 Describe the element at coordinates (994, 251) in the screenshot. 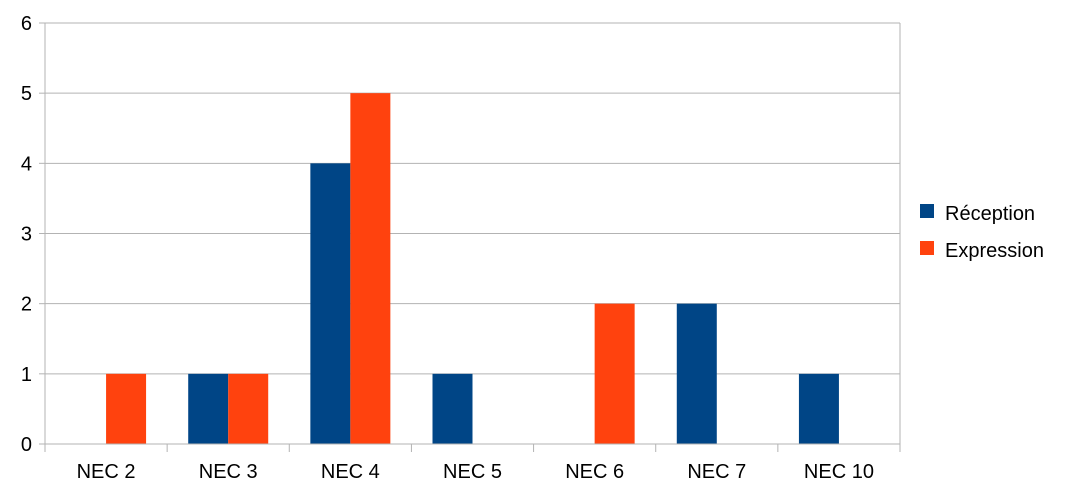

I see `legend-label: Expression` at that location.